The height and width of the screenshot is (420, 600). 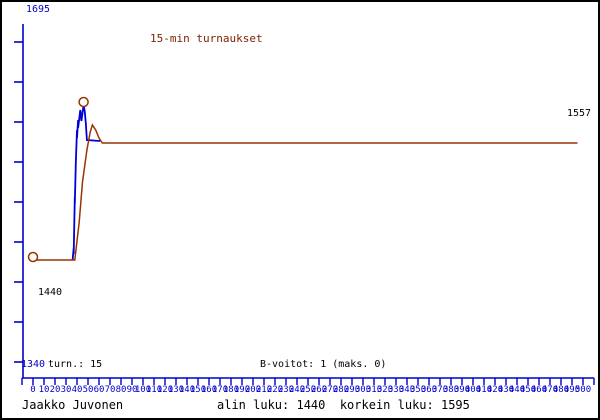 I want to click on x-tick-label: 40, so click(x=77, y=390).